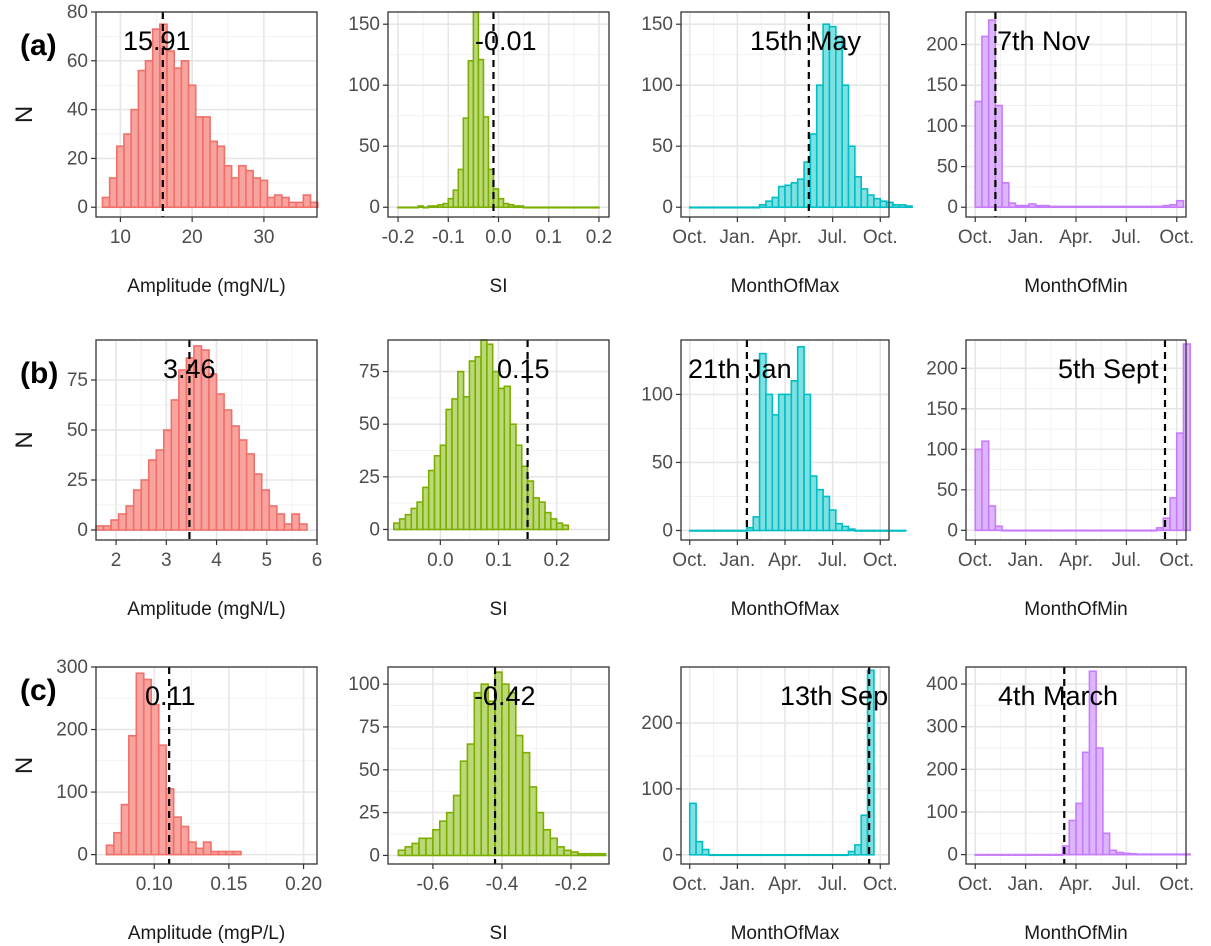 This screenshot has width=1211, height=946. I want to click on x-axis-label: MonthOfMax, so click(785, 933).